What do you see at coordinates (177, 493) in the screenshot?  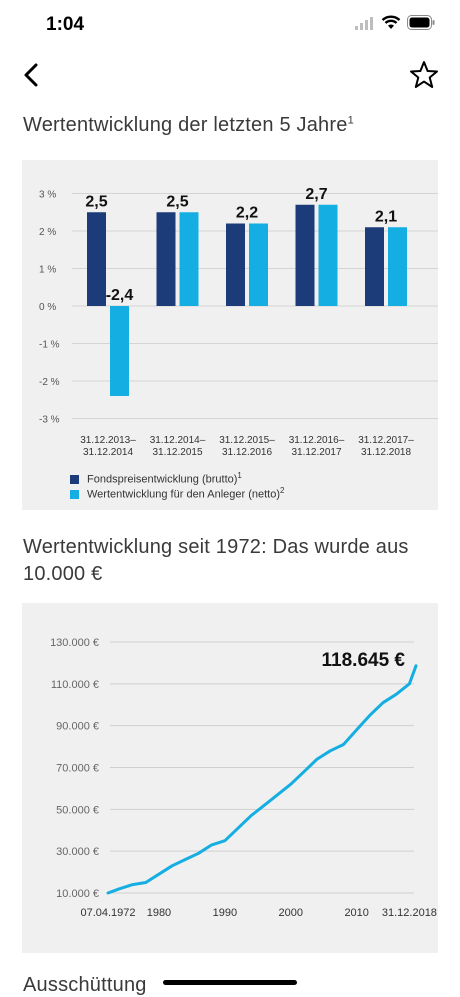 I see `legend-item-net: Wertentwicklung für den Anleger (netto)2` at bounding box center [177, 493].